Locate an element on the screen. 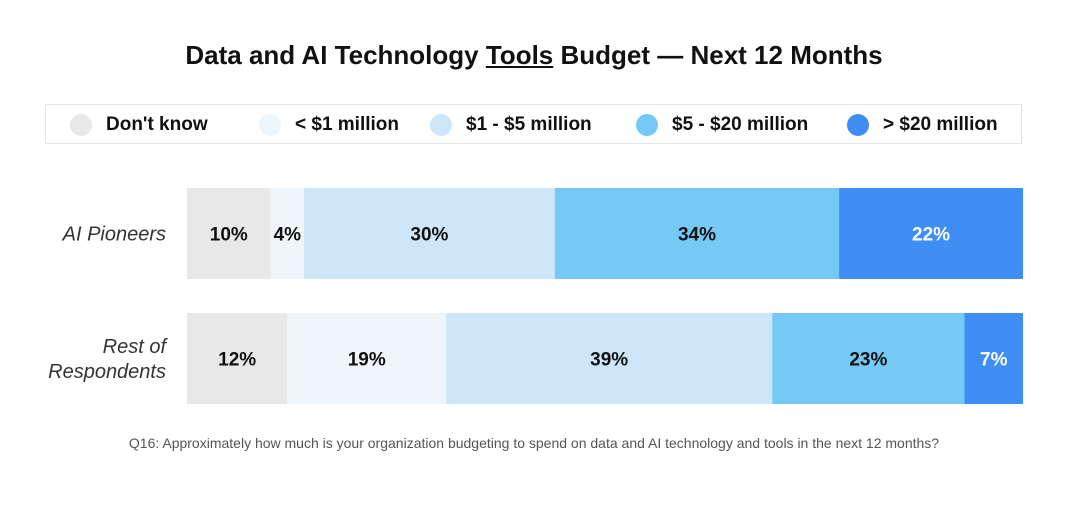 The width and height of the screenshot is (1080, 527). data-label-rest-of-respondents-1-5-million: 39% is located at coordinates (609, 360).